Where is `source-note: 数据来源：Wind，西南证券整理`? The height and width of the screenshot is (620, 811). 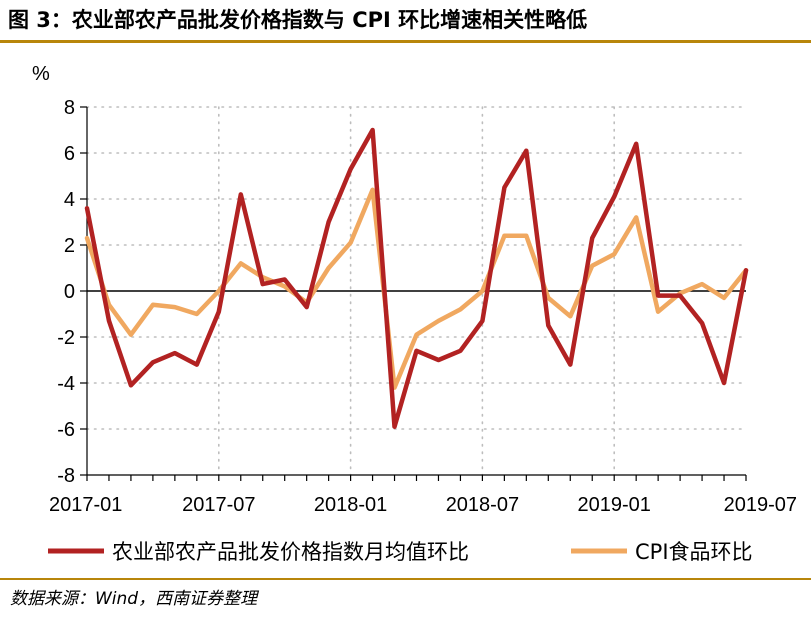
source-note: 数据来源：Wind，西南证券整理 is located at coordinates (134, 599).